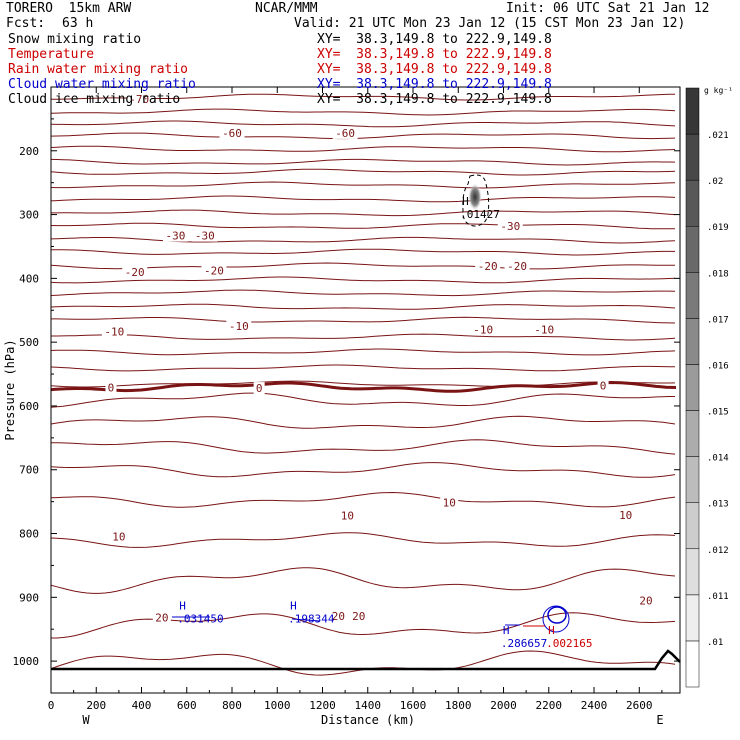 The height and width of the screenshot is (740, 740). I want to click on terrain-line, so click(366, 660).